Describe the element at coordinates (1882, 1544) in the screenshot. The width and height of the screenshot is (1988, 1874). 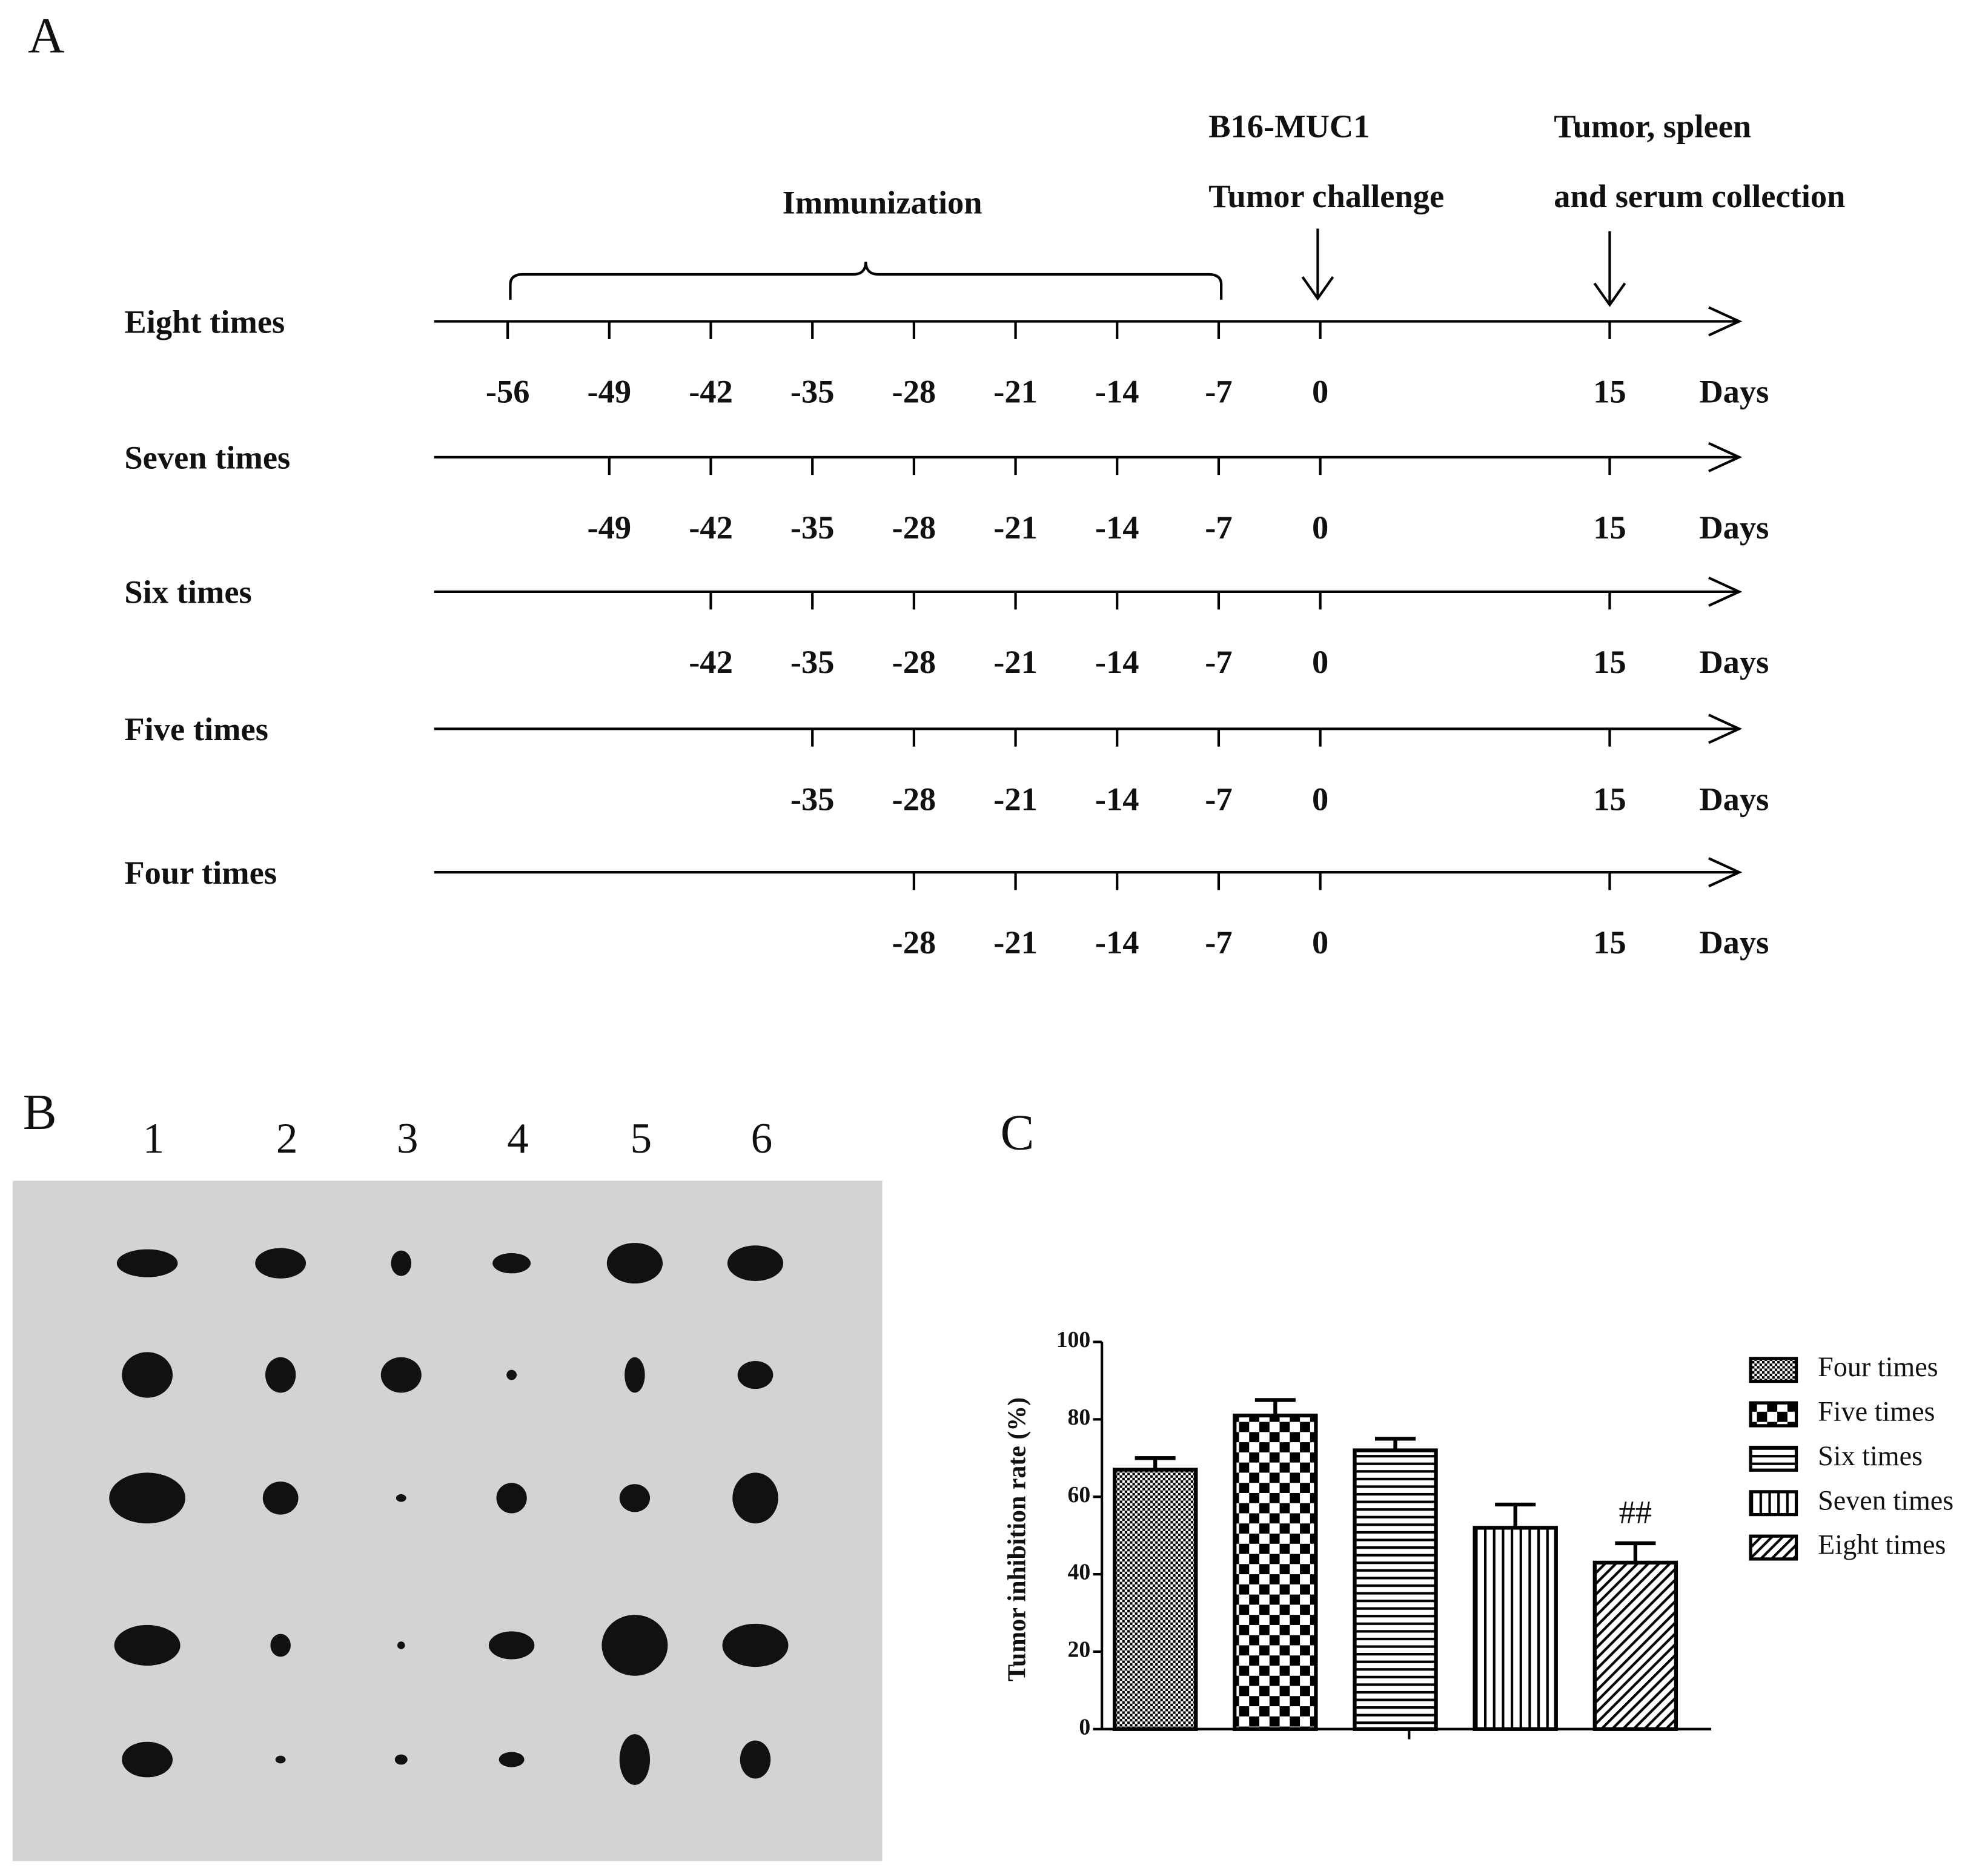
I see `legend-label: Eight times` at that location.